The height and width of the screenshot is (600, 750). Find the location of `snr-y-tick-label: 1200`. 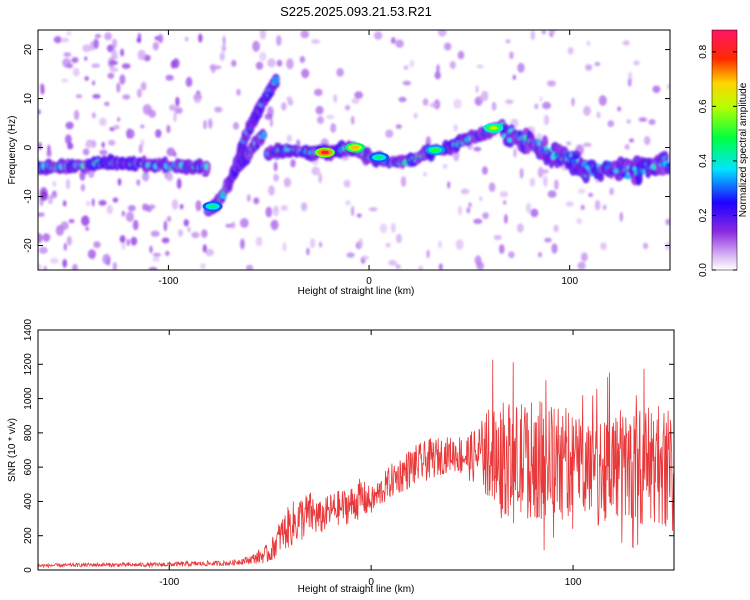

snr-y-tick-label: 1200 is located at coordinates (28, 364).